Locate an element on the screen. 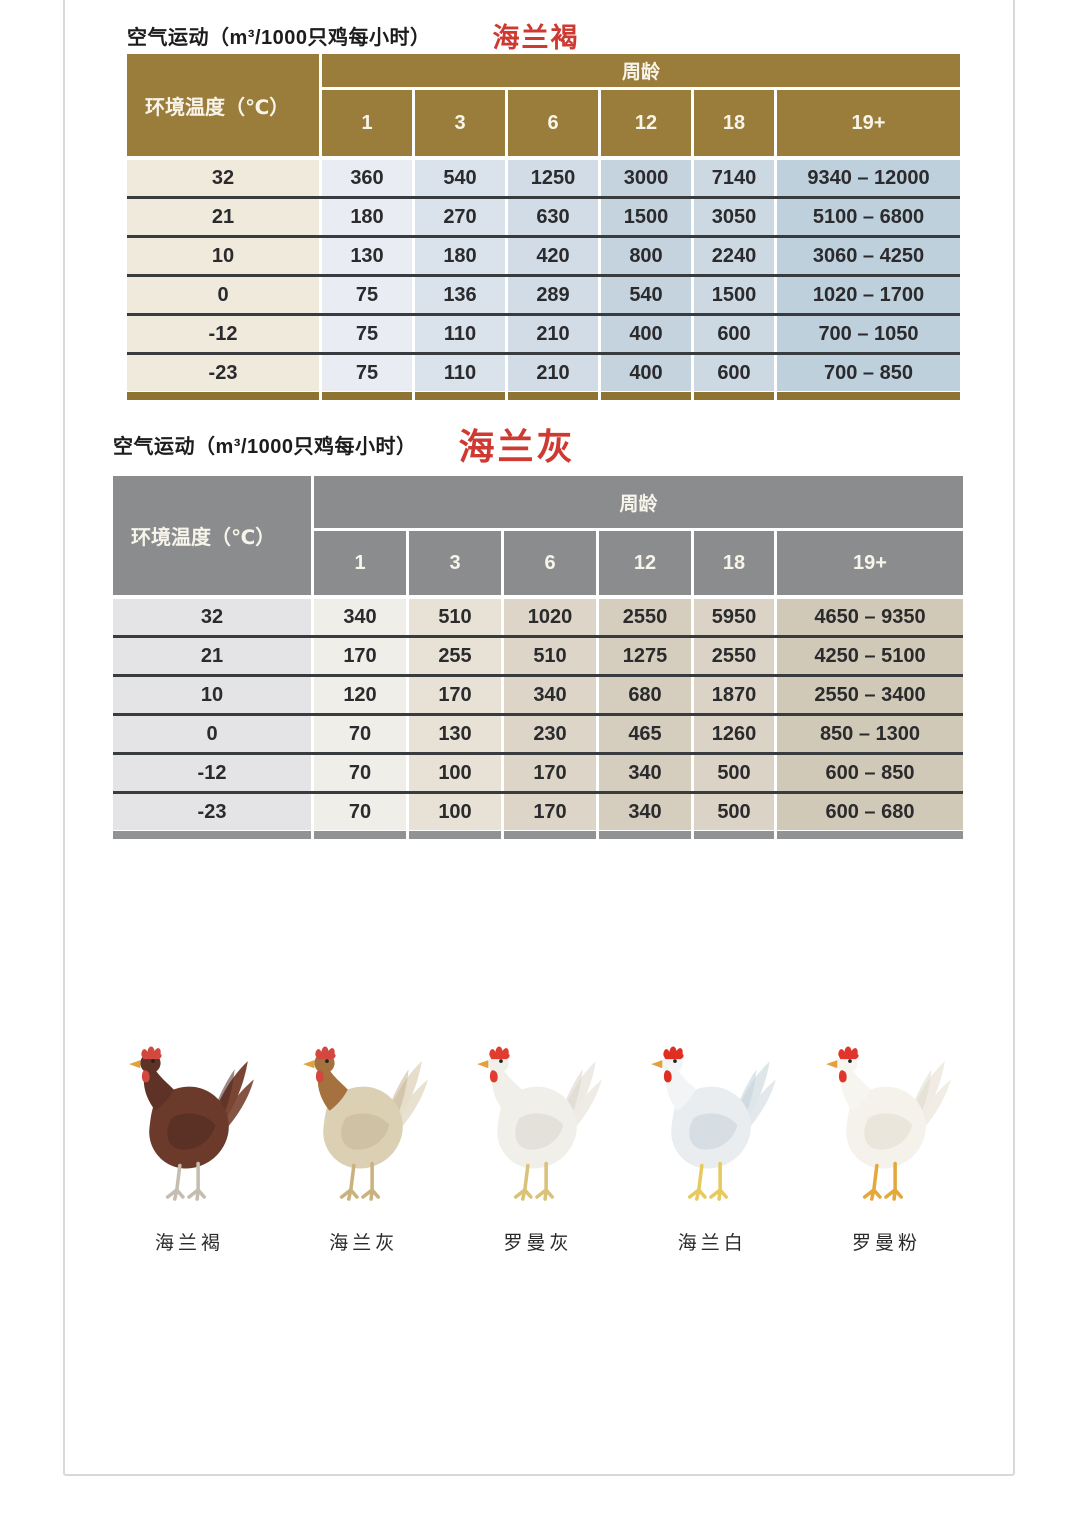 Image resolution: width=1080 pixels, height=1515 pixels. value-cell: 110 is located at coordinates (460, 373).